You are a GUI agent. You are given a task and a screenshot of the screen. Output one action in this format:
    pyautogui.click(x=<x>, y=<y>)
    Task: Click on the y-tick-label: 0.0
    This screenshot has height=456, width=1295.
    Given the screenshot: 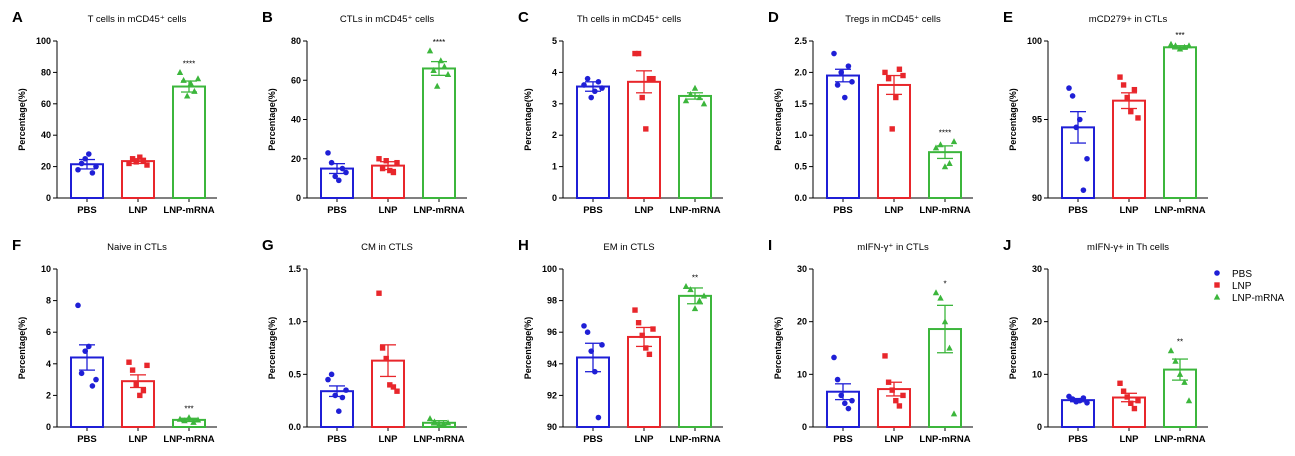 What is the action you would take?
    pyautogui.click(x=800, y=198)
    